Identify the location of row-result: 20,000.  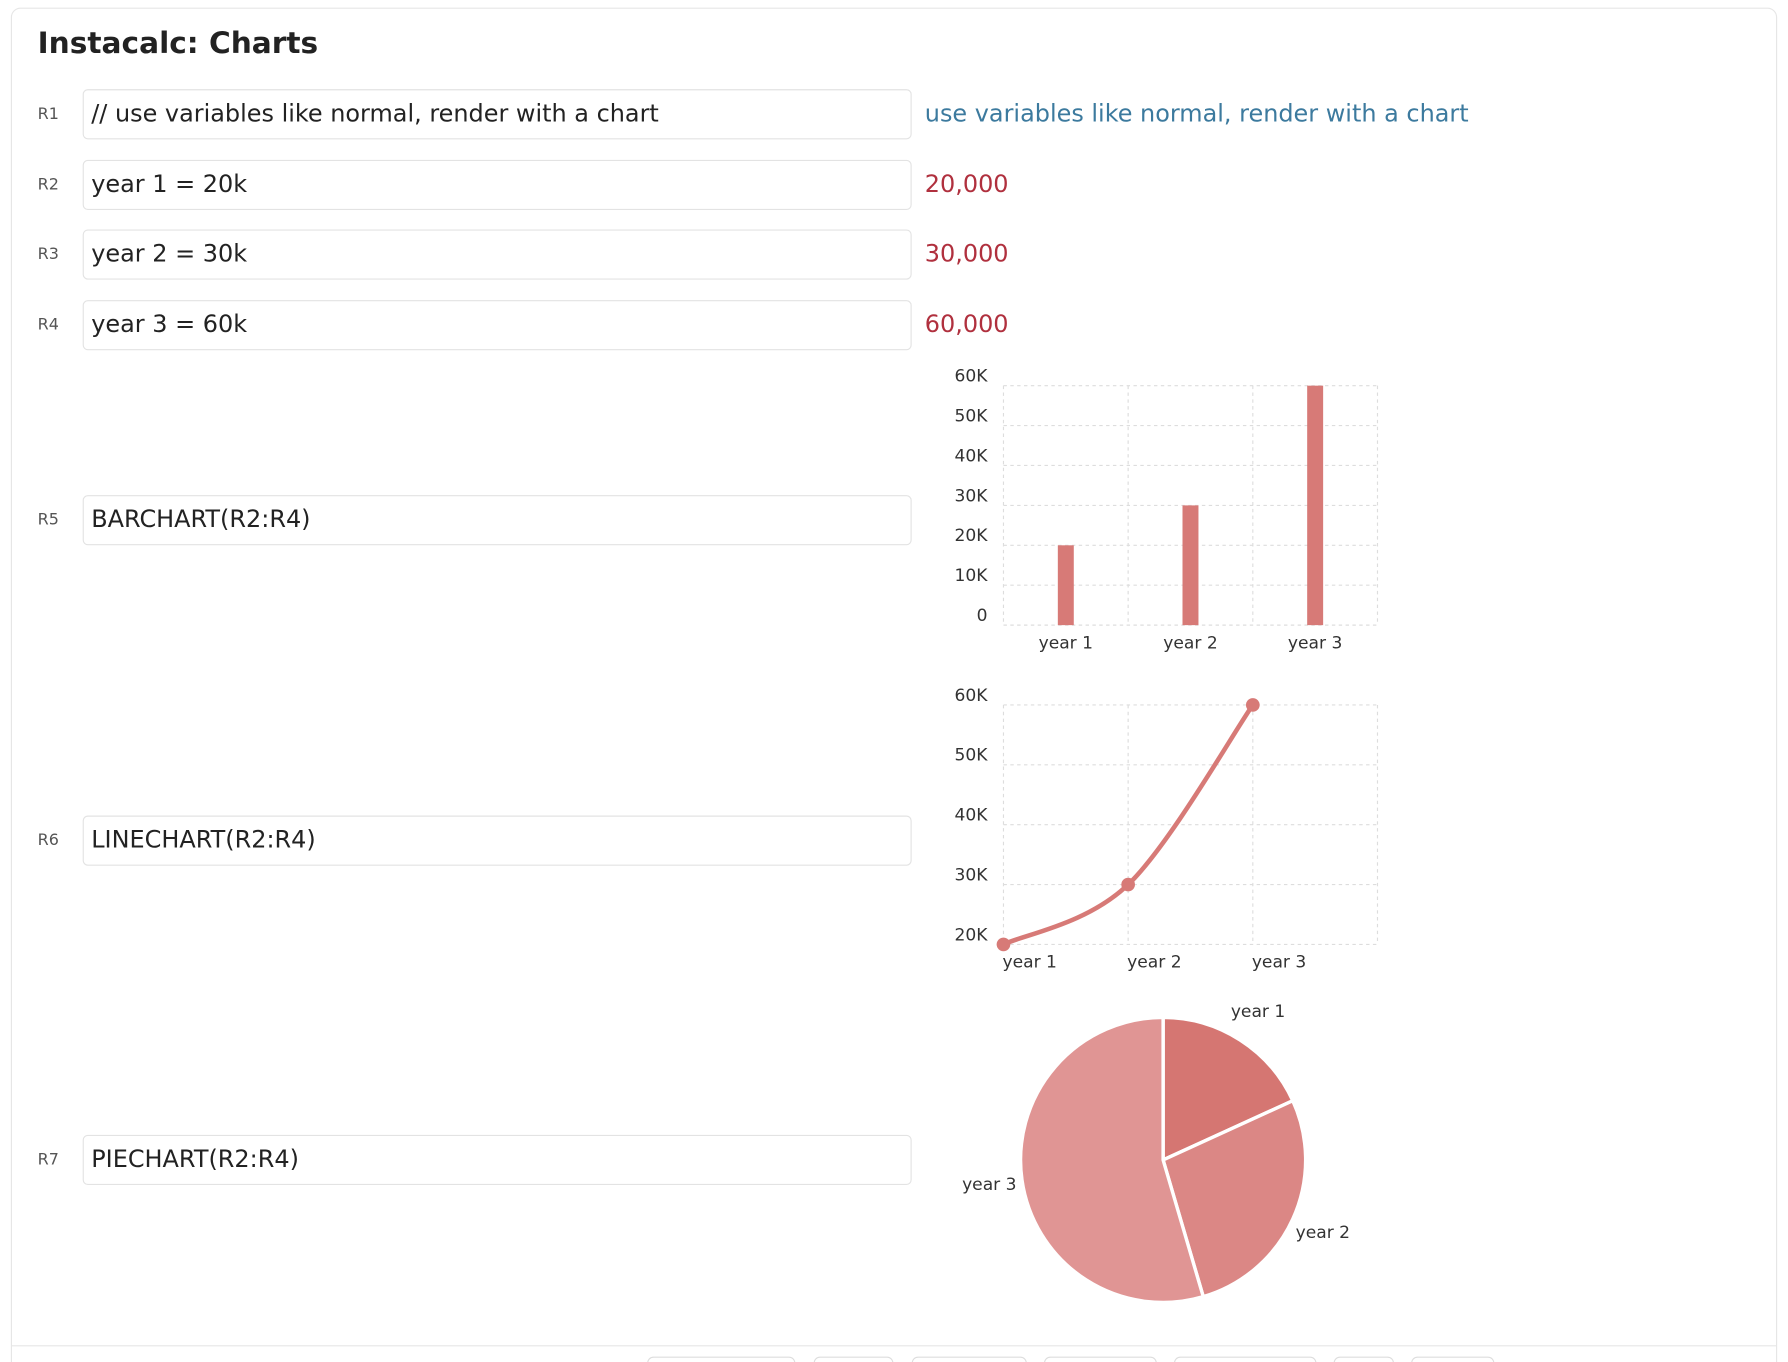
(967, 184).